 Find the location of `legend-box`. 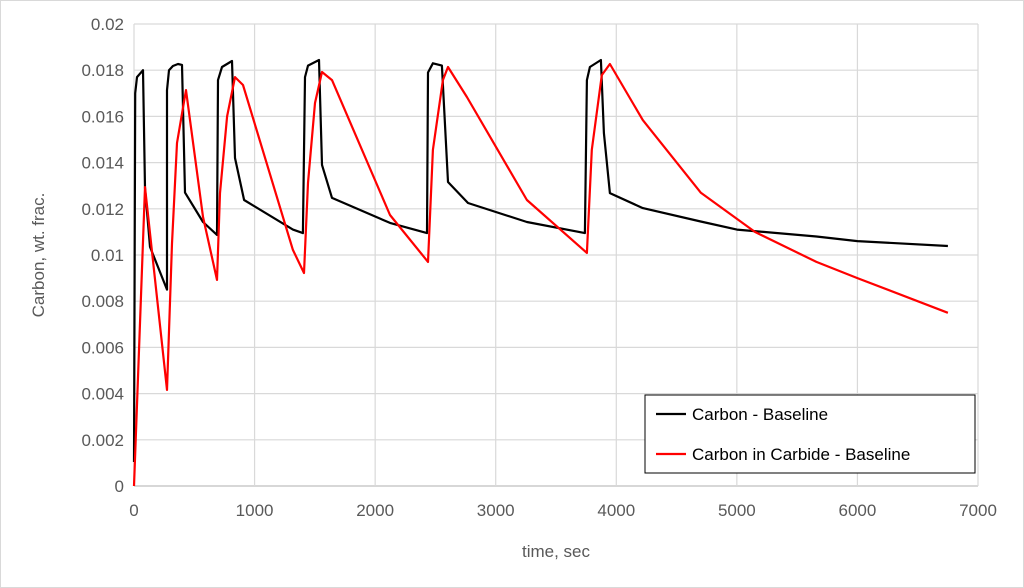

legend-box is located at coordinates (810, 434).